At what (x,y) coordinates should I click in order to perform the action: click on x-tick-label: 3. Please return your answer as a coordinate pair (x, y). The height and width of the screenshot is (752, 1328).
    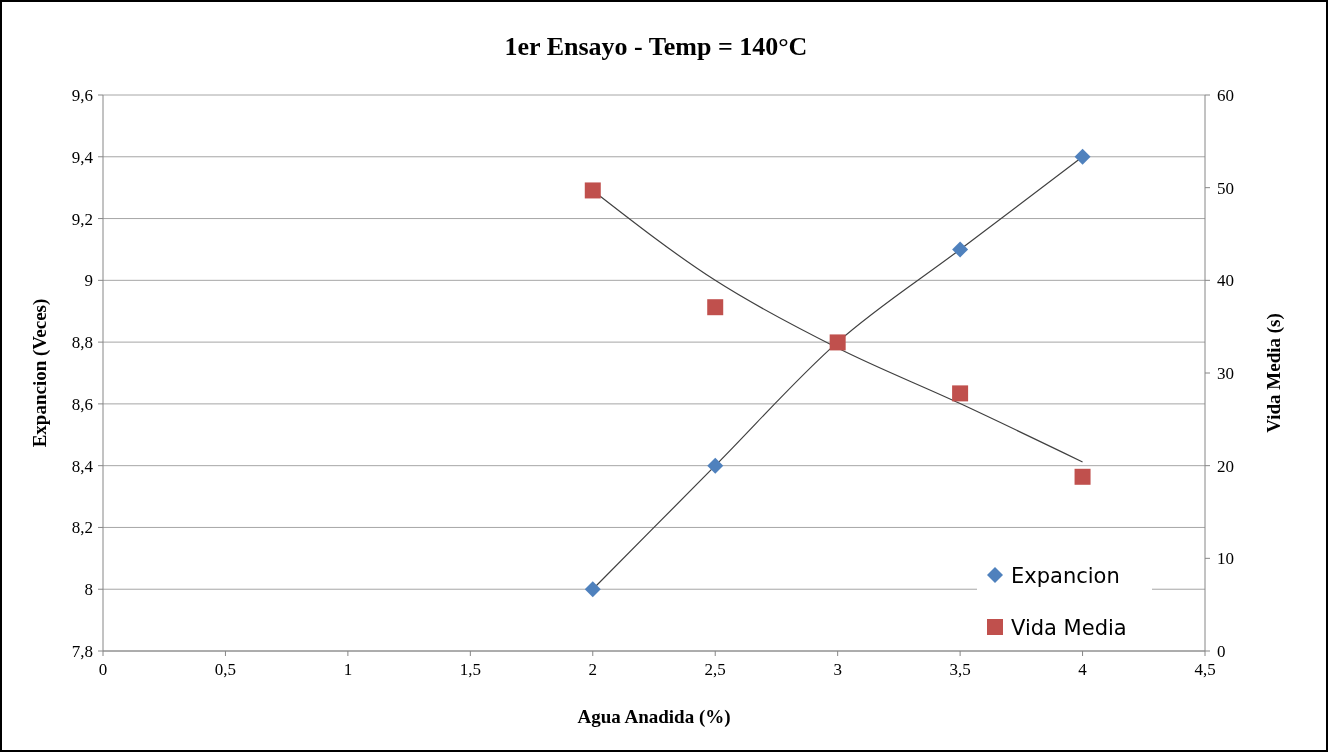
    Looking at the image, I should click on (837, 669).